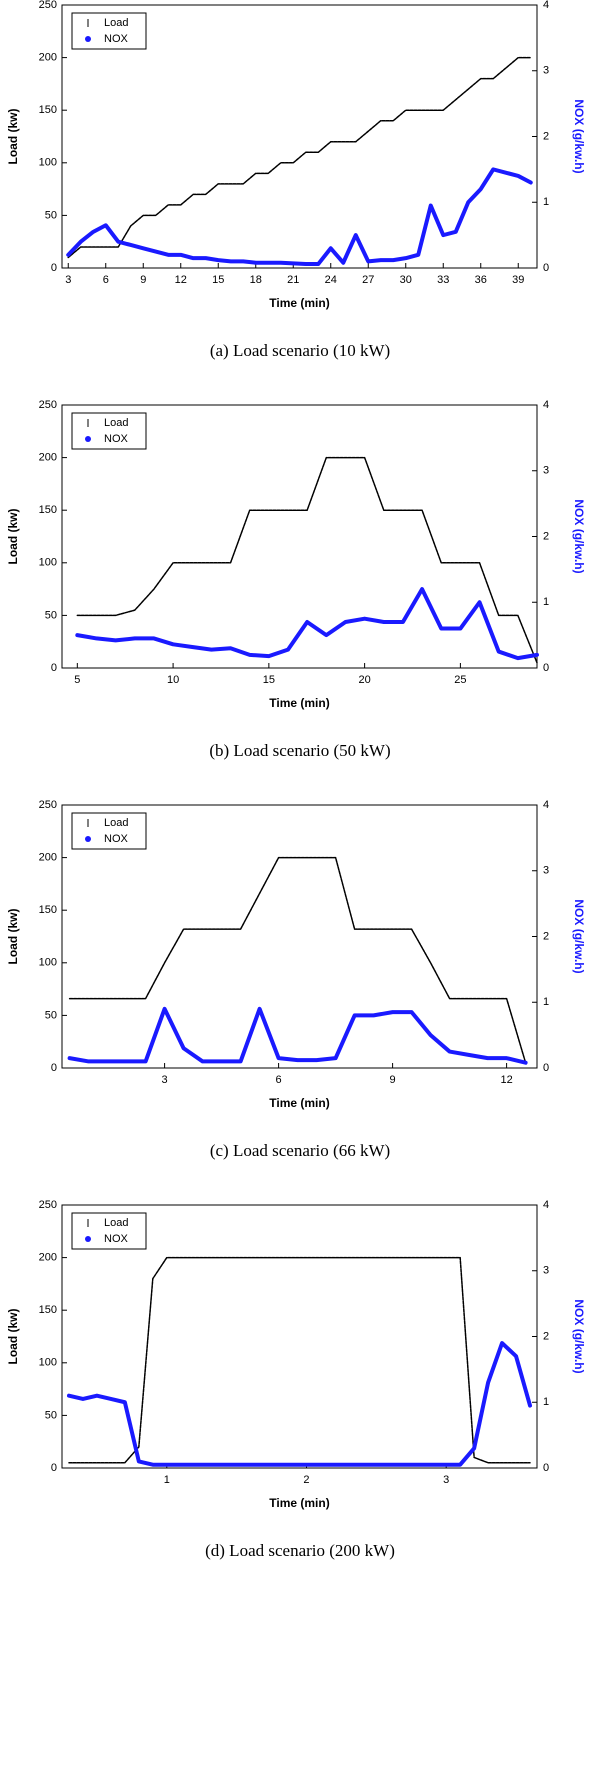 The width and height of the screenshot is (593, 1777). Describe the element at coordinates (368, 280) in the screenshot. I see `x-tick-label: 27` at that location.